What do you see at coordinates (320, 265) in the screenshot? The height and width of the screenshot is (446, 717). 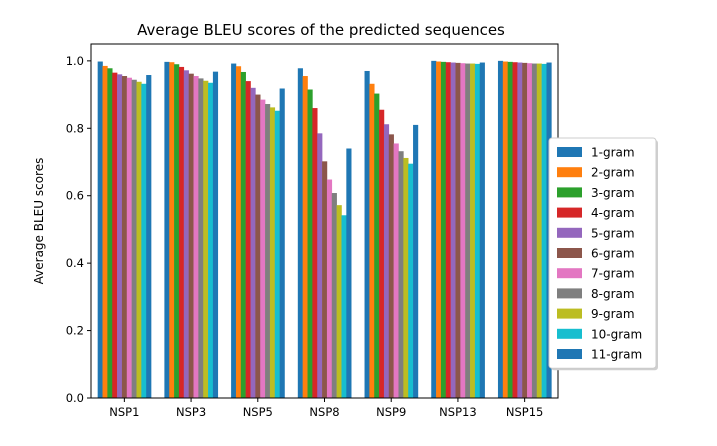 I see `bar-NSP8-5-gram` at bounding box center [320, 265].